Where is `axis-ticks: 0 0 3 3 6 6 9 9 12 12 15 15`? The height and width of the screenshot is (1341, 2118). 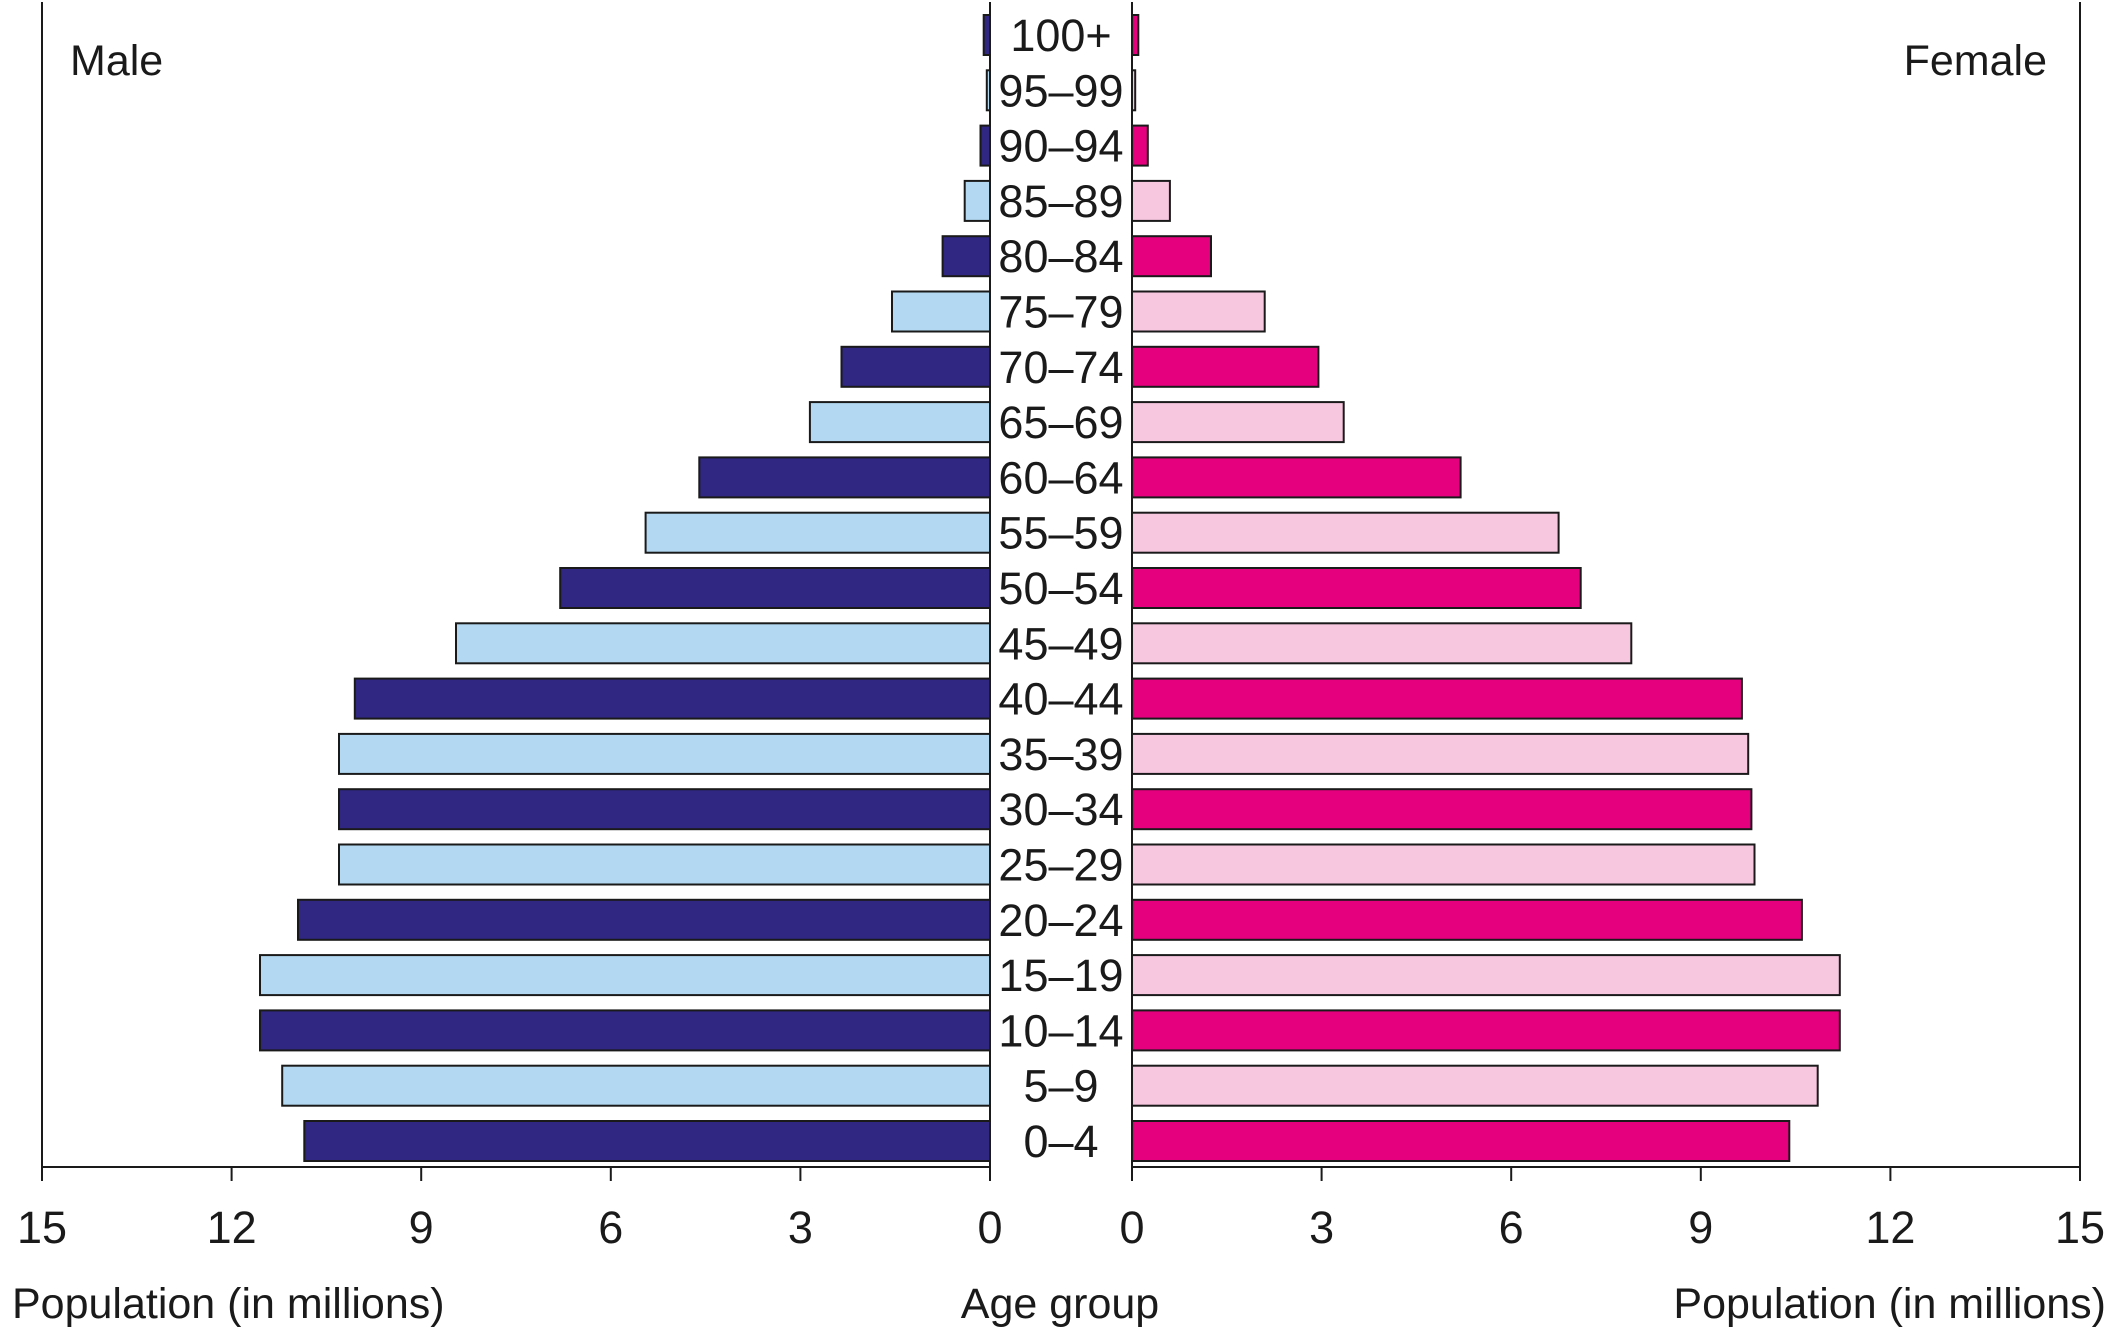
axis-ticks: 0 0 3 3 6 6 9 9 12 12 15 15 is located at coordinates (1061, 1210).